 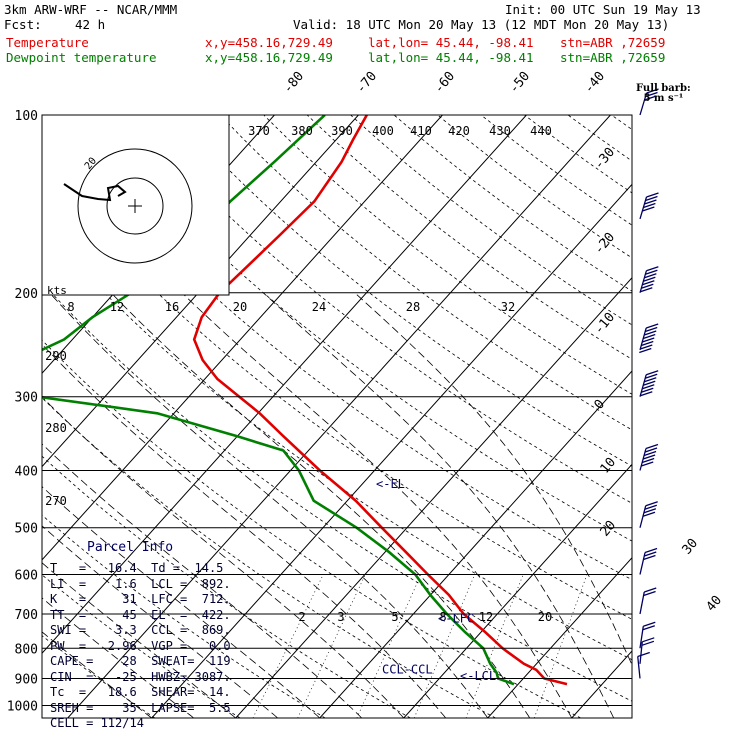 I want to click on pressure-tick-label: 700, so click(x=26, y=615).